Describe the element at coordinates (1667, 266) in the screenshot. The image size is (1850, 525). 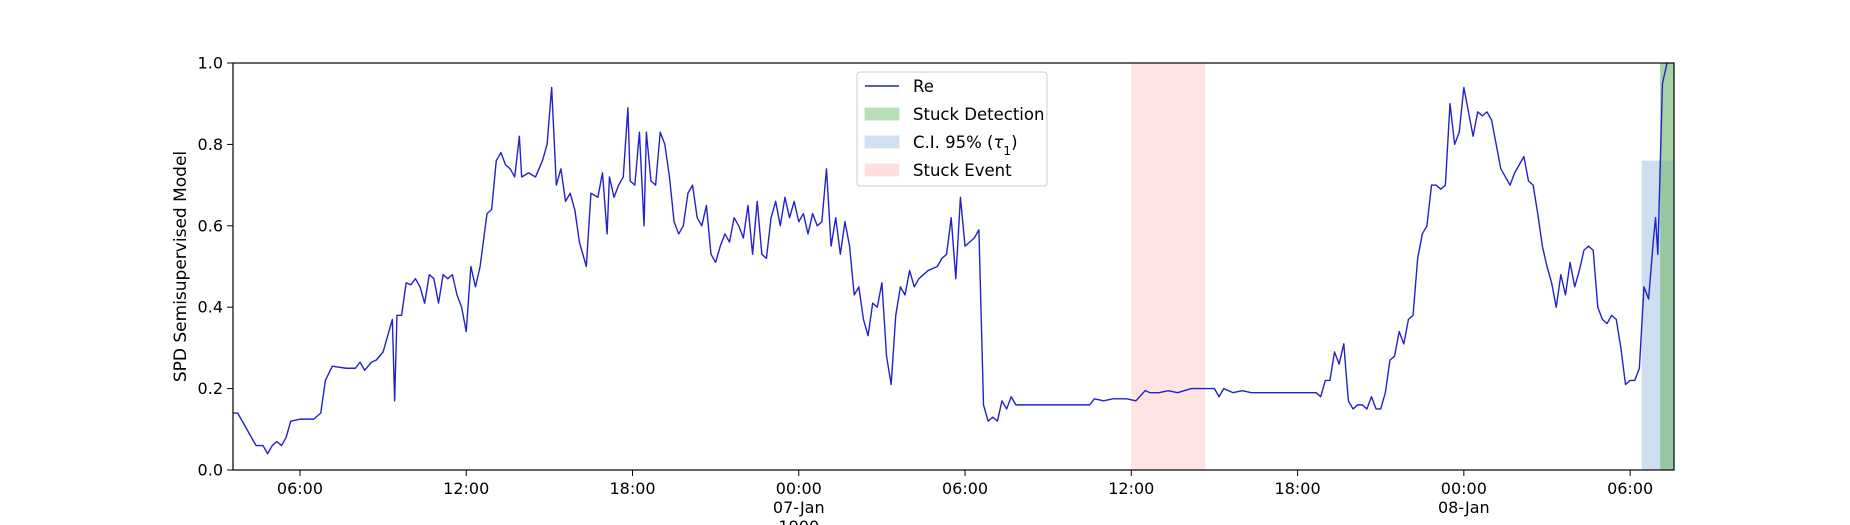
I see `region-stuck-detection` at that location.